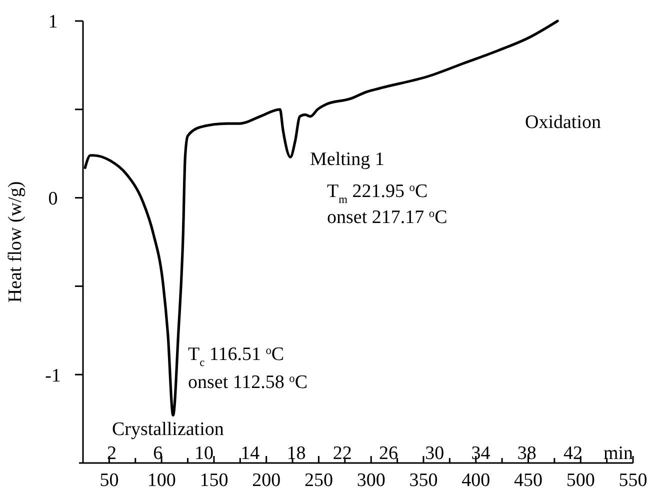  I want to click on annotation: Melting 1, so click(347, 159).